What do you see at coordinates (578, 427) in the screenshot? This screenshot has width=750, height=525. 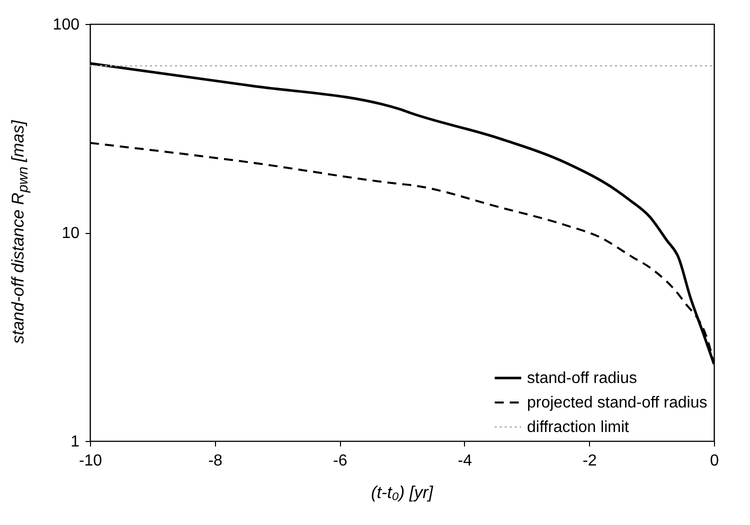 I see `legend-label: diffraction limit` at bounding box center [578, 427].